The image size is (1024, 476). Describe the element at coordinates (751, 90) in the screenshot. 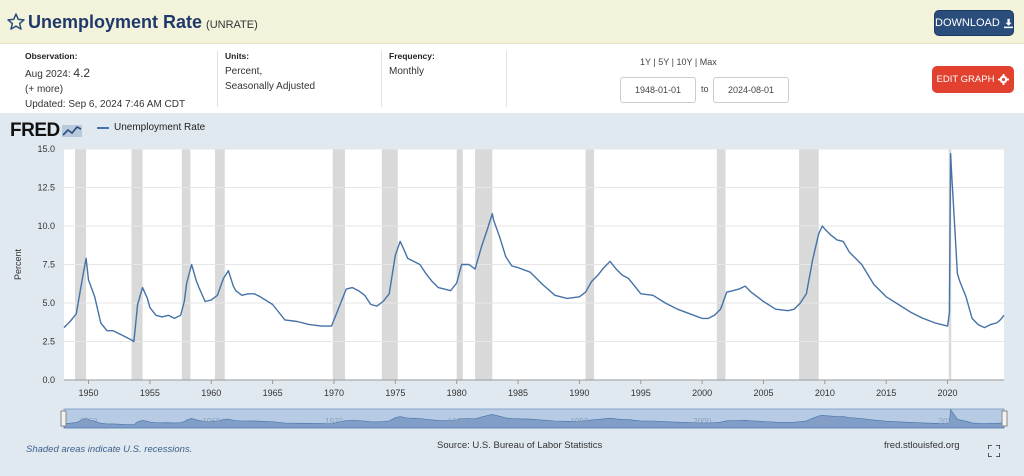

I see `end-date-input: 2024-08-01` at that location.